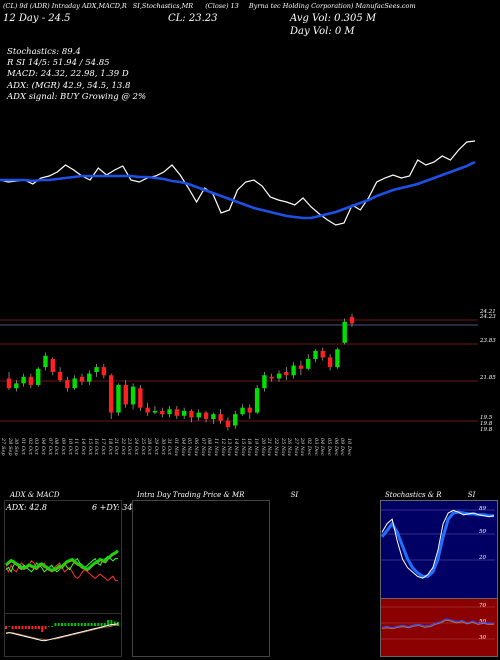  What do you see at coordinates (169, 446) in the screenshot?
I see `x-tick-label: 31 Oct` at bounding box center [169, 446].